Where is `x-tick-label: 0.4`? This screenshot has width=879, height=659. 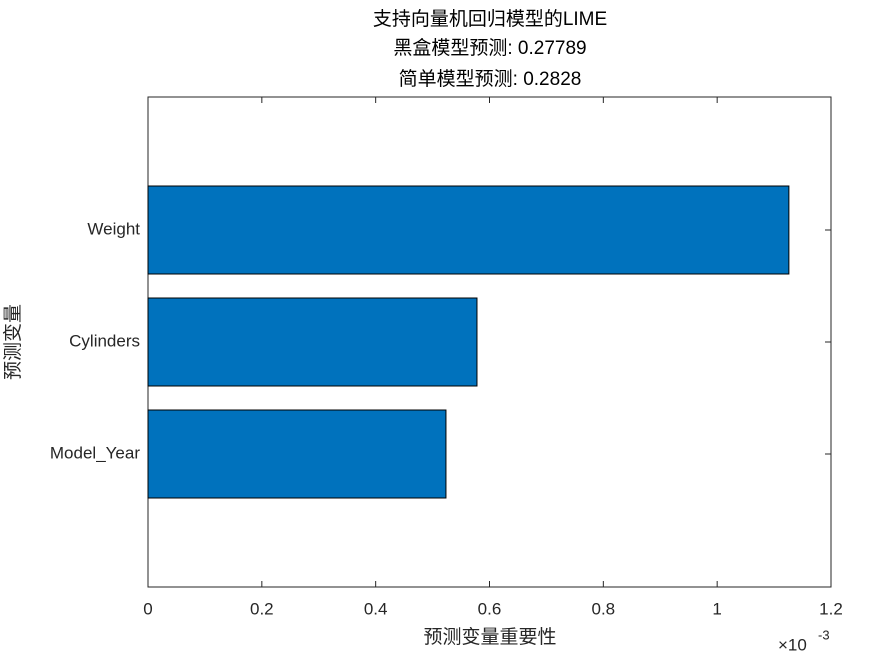 x-tick-label: 0.4 is located at coordinates (376, 608).